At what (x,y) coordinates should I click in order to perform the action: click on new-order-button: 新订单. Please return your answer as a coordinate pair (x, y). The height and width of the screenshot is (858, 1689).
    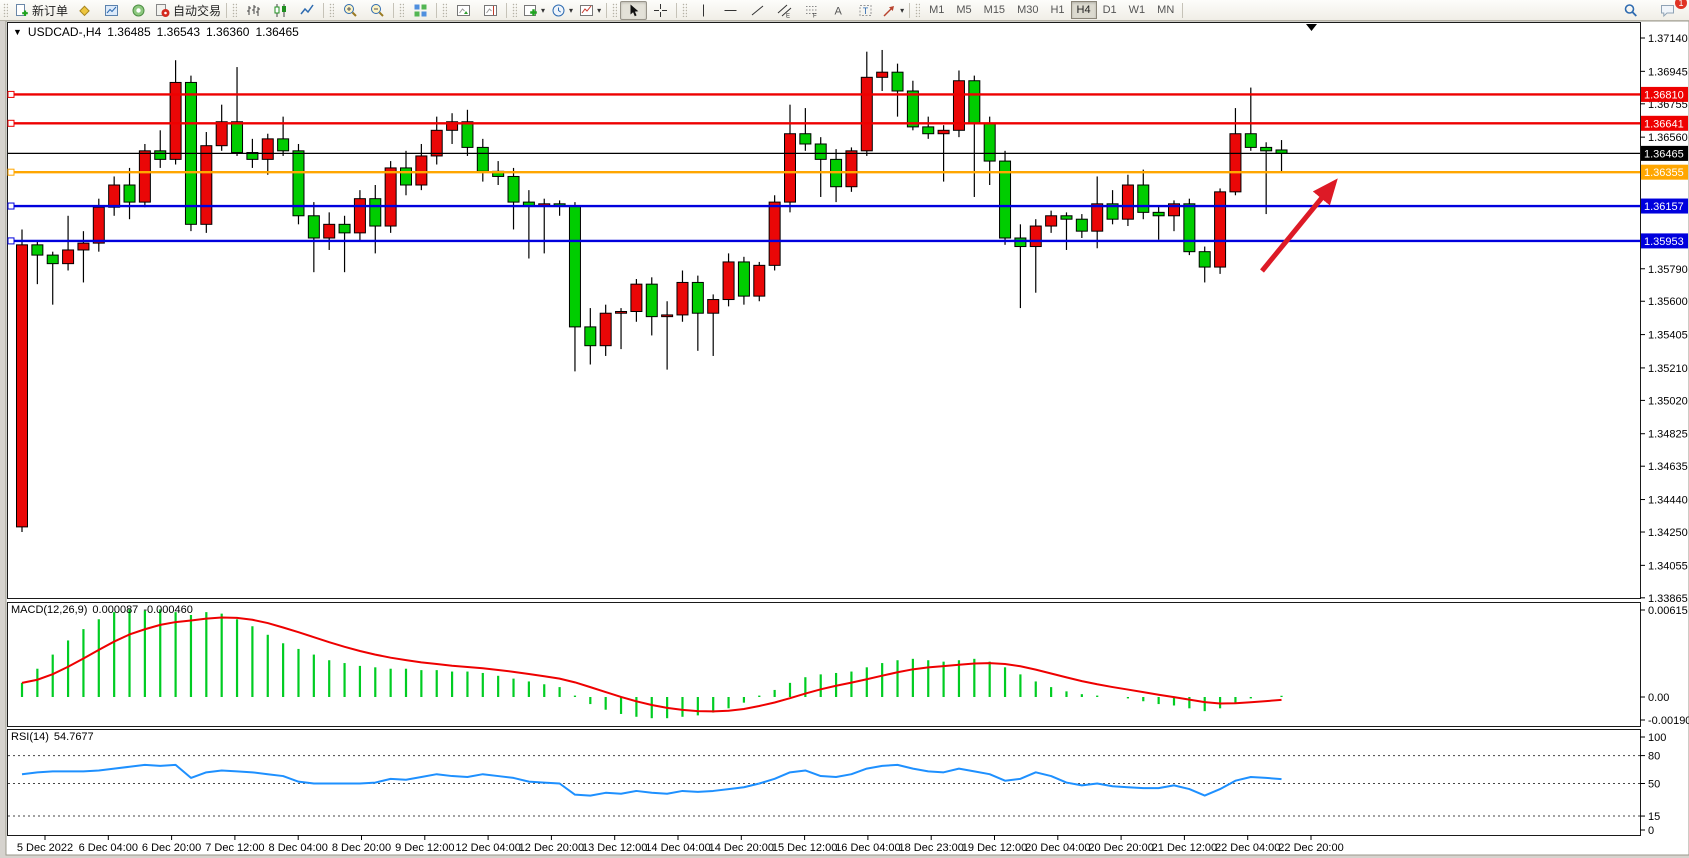
    Looking at the image, I should click on (41, 10).